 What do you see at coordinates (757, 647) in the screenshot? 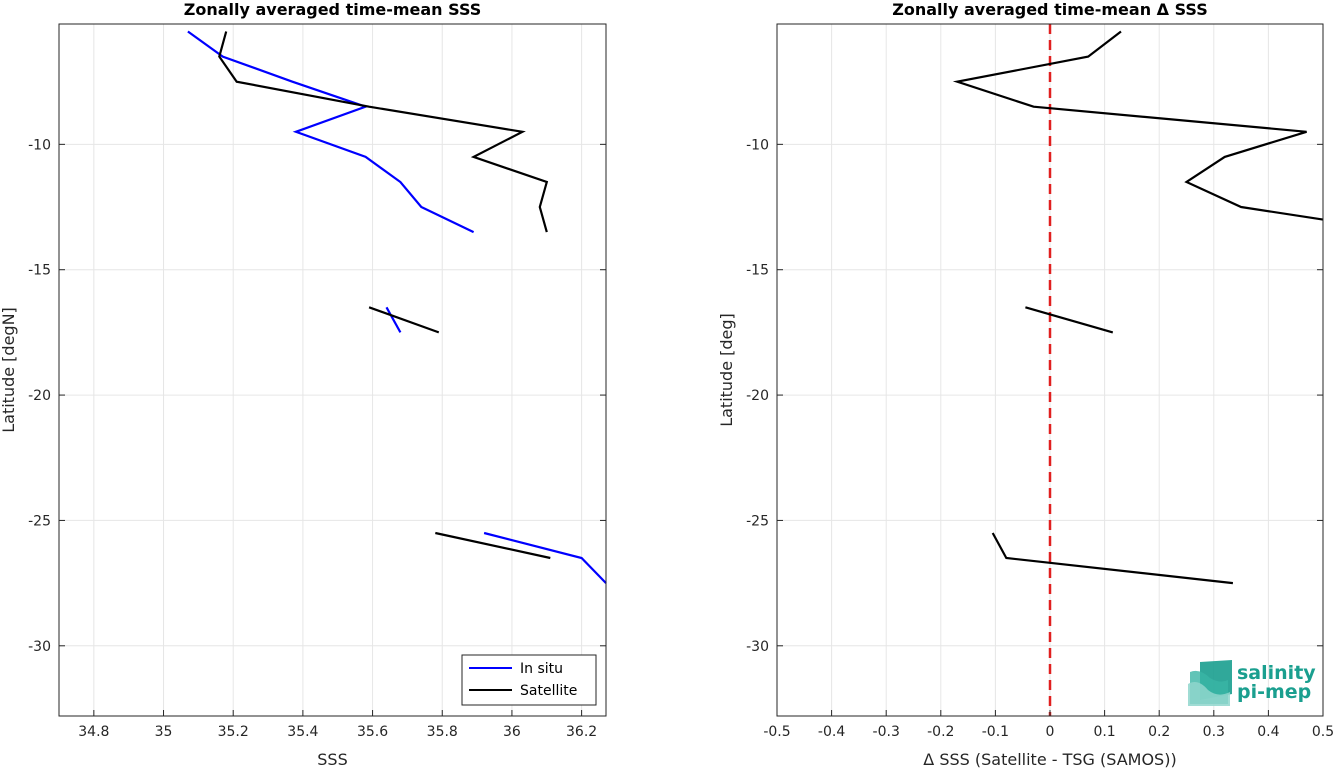
I see `delta-sss-y-tick-label: -30` at bounding box center [757, 647].